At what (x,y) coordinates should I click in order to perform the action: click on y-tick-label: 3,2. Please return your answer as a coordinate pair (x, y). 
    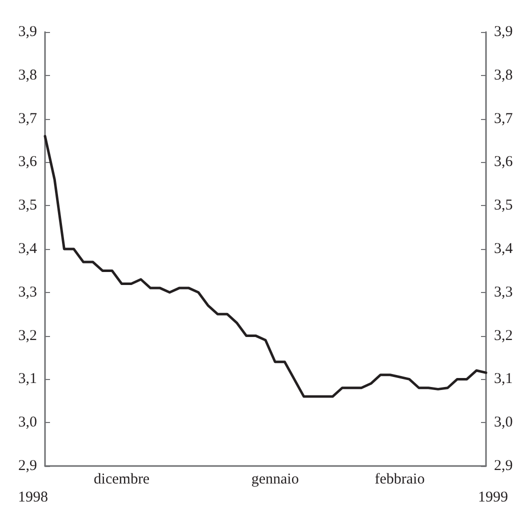
    Looking at the image, I should click on (27, 336).